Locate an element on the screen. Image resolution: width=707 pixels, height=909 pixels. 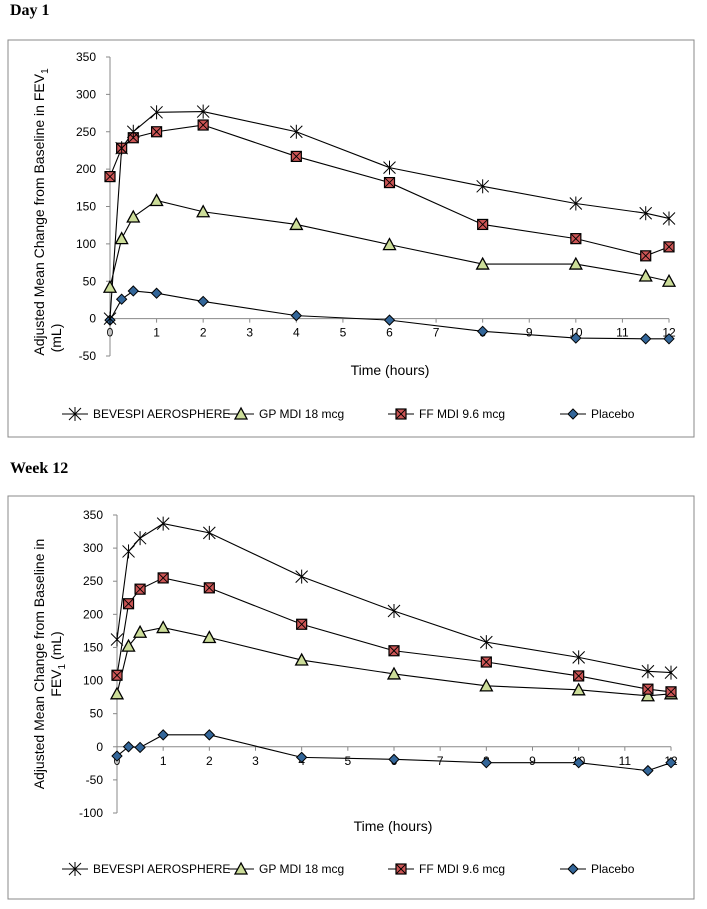
day1-y-tick-label: 150 is located at coordinates (86, 207).